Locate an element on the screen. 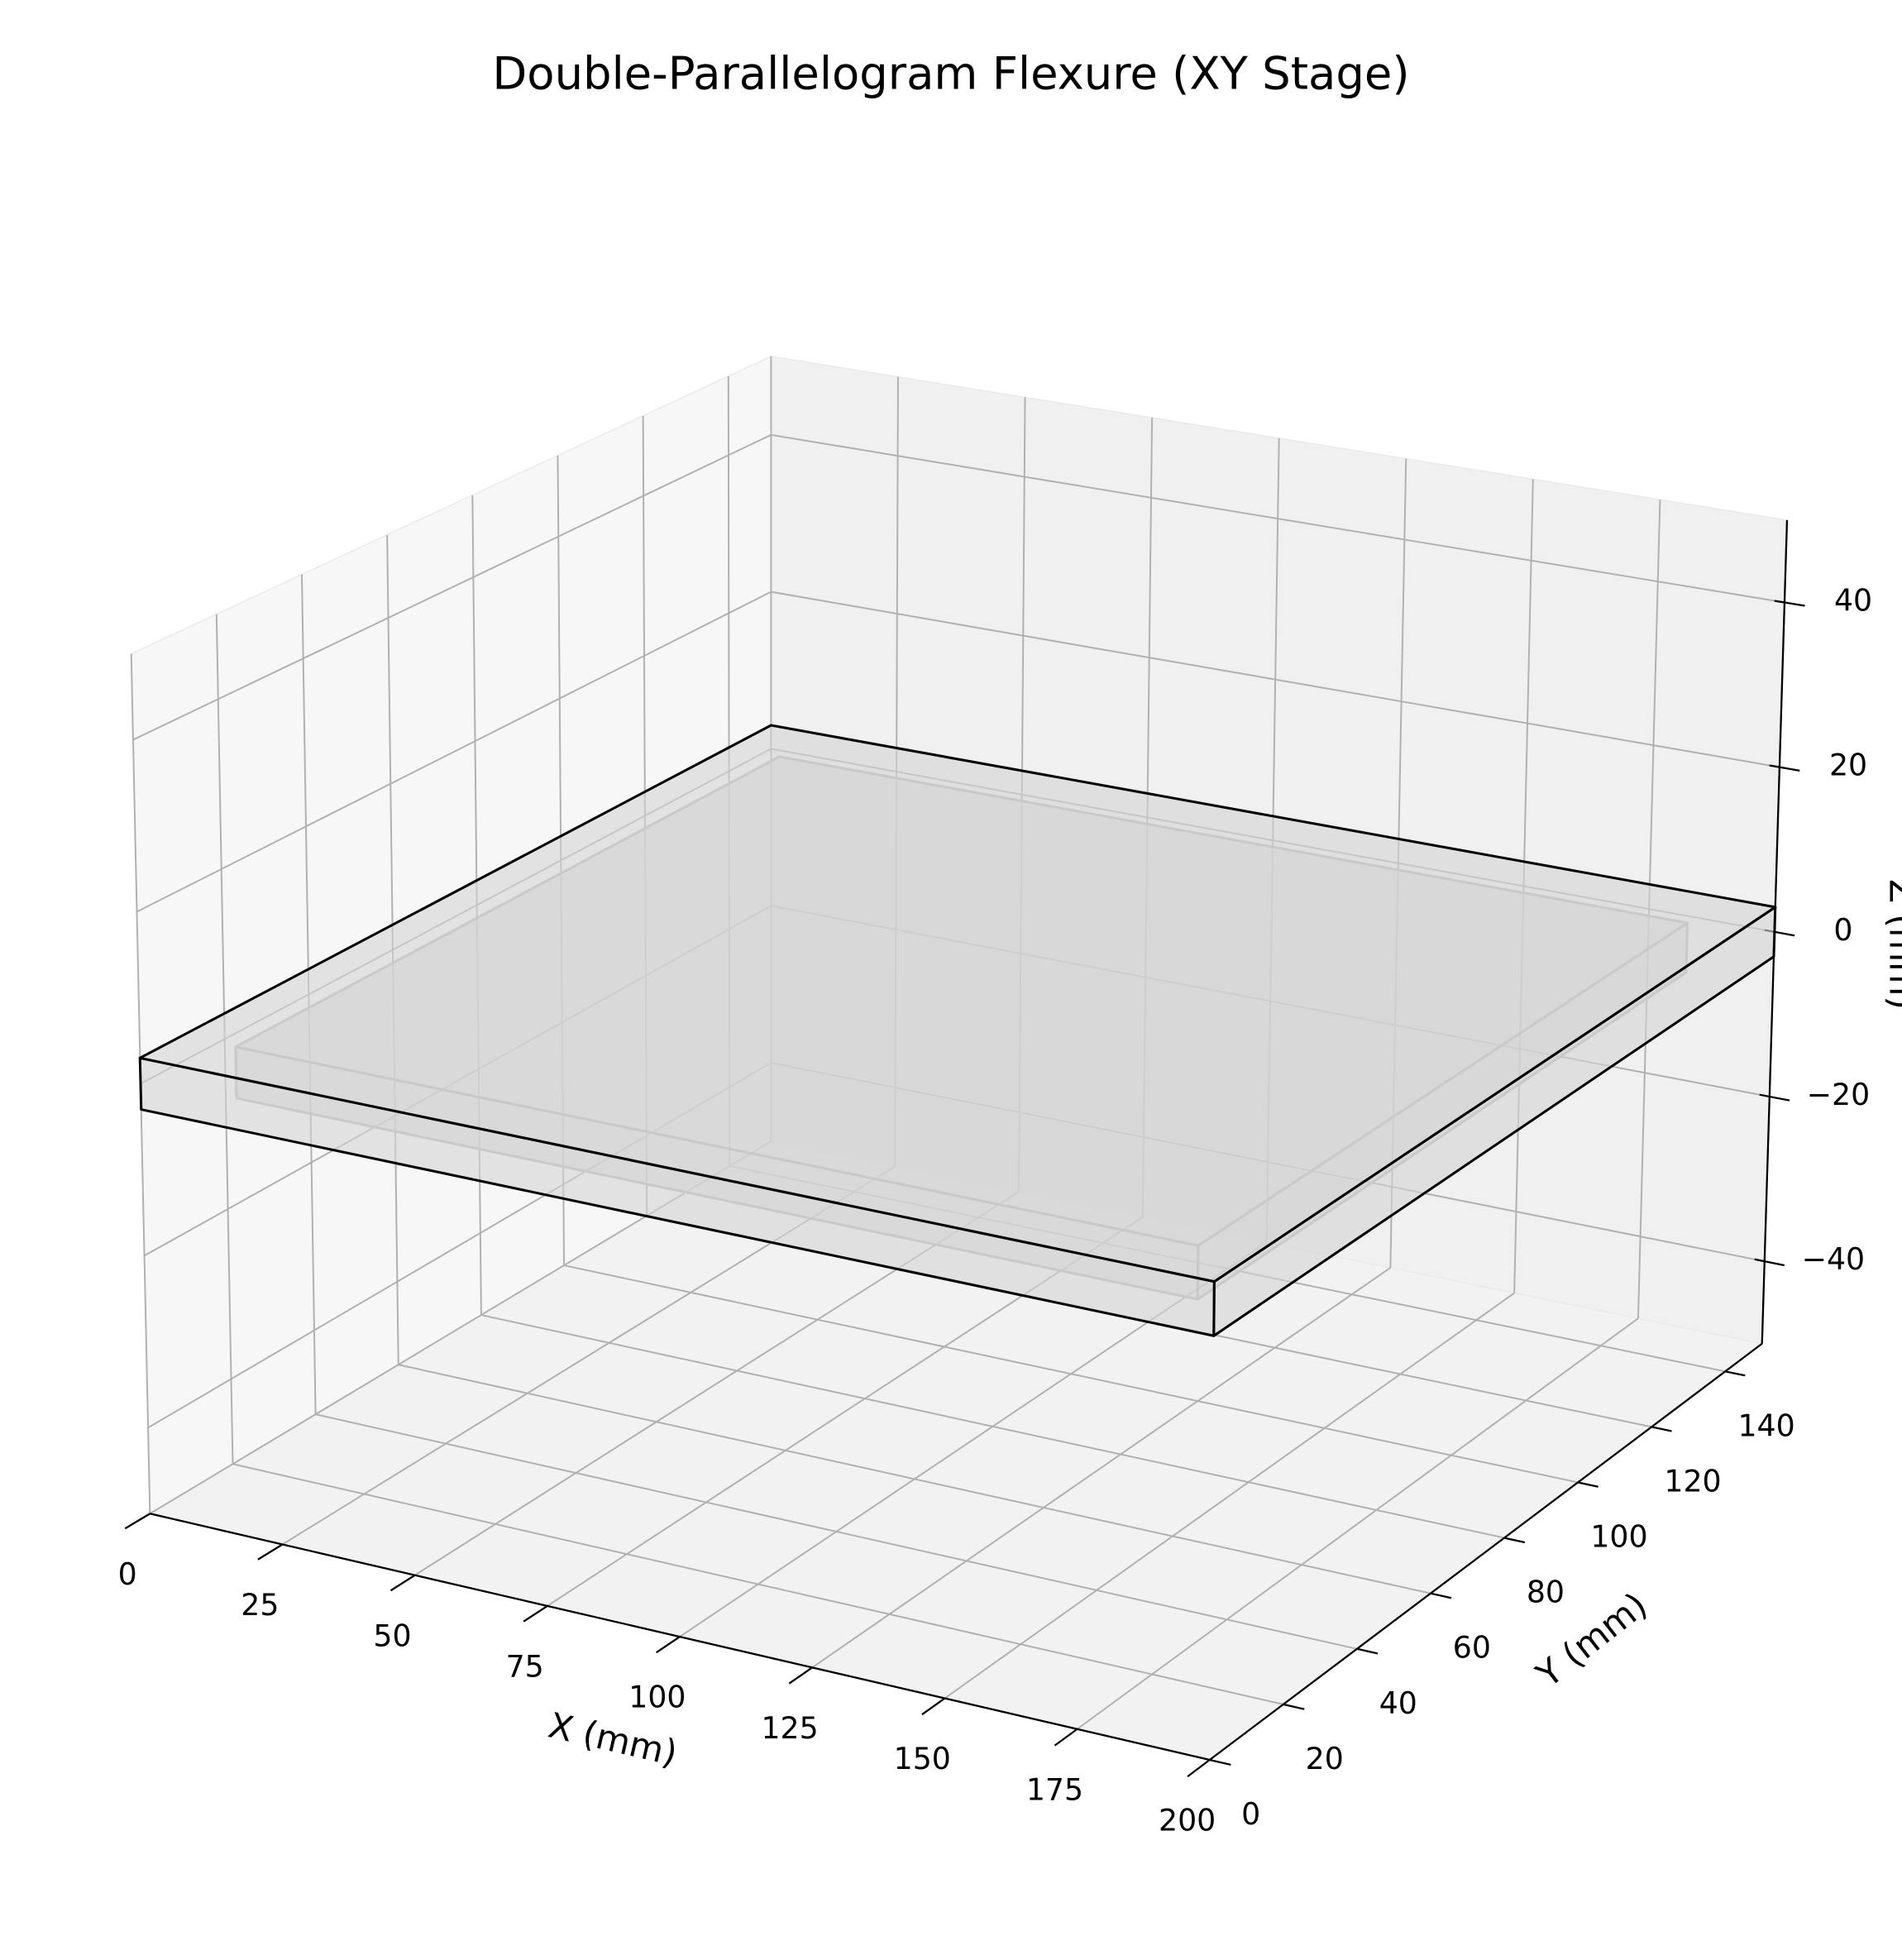 The image size is (1902, 1960). x-tick-label: 75 is located at coordinates (525, 1666).